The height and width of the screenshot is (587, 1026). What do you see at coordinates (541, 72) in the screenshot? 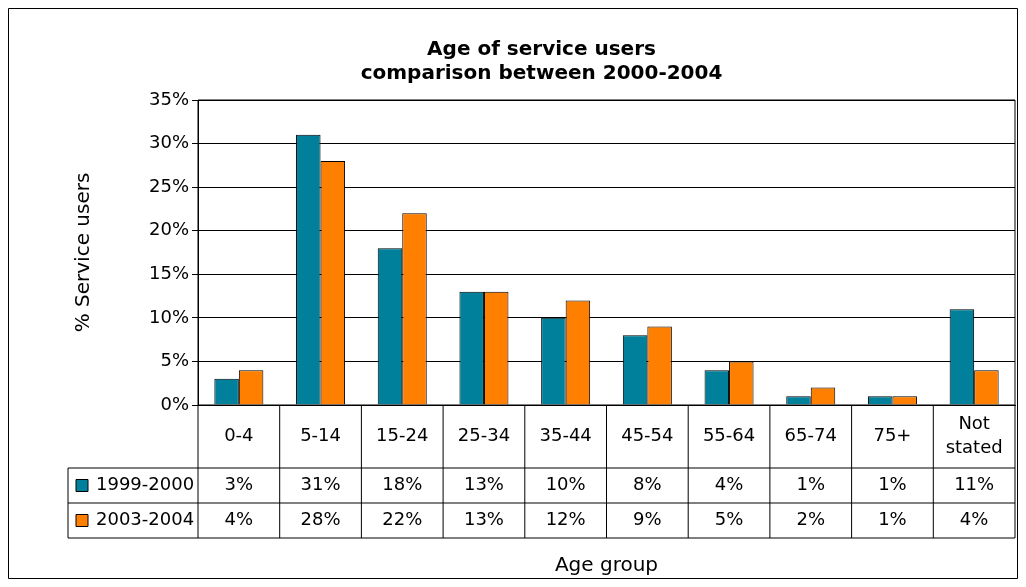
I see `text: comparison between 2000-2004` at bounding box center [541, 72].